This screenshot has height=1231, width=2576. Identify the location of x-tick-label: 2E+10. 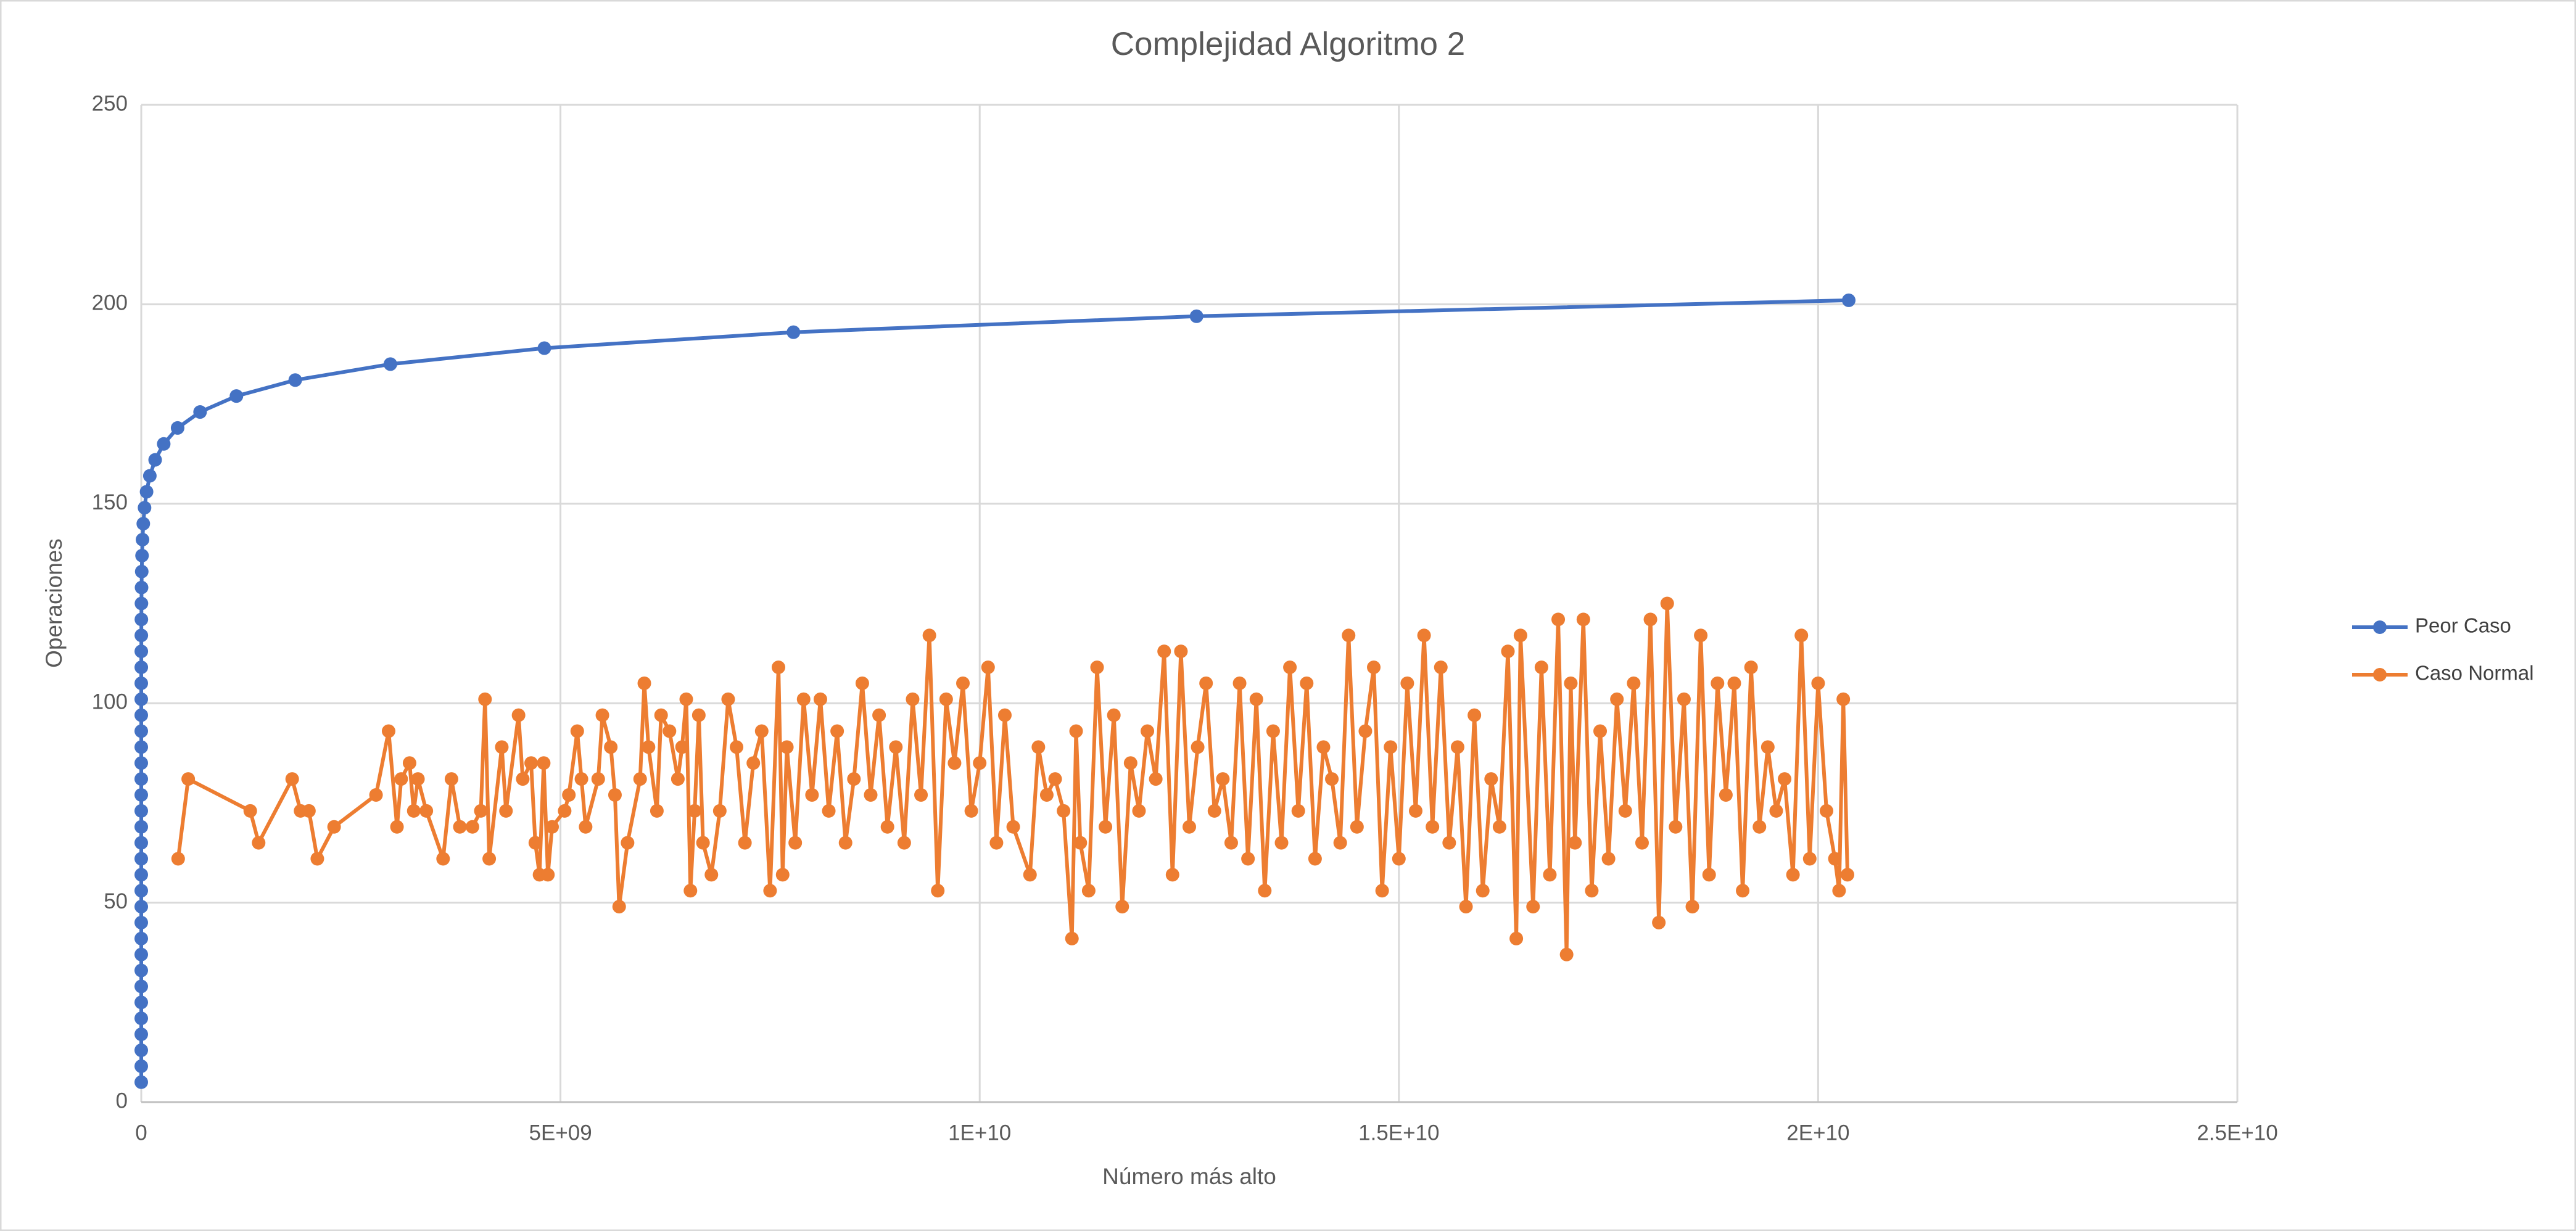
(1817, 1133).